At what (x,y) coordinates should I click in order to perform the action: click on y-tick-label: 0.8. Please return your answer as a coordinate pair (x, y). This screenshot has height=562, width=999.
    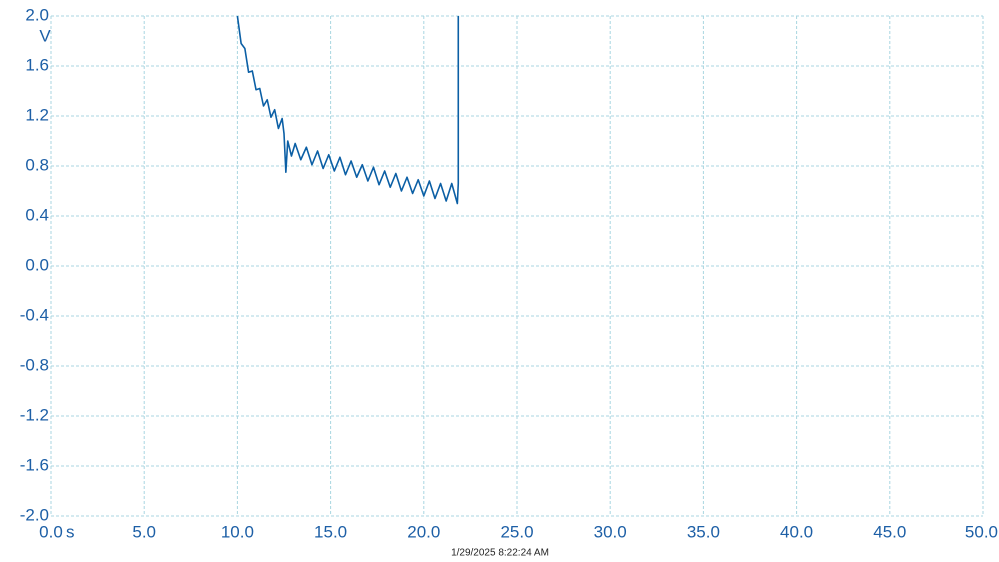
    Looking at the image, I should click on (37, 164).